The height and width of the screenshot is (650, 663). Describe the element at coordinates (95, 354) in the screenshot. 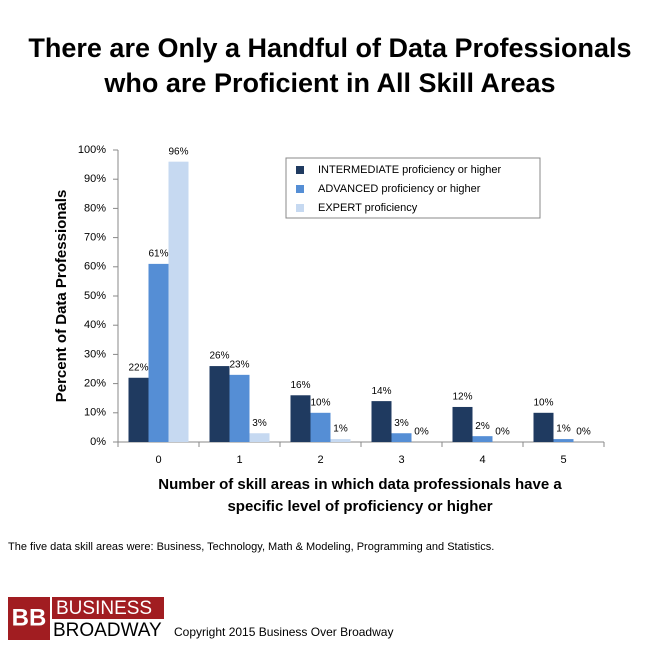

I see `y-tick-label: 30%` at that location.